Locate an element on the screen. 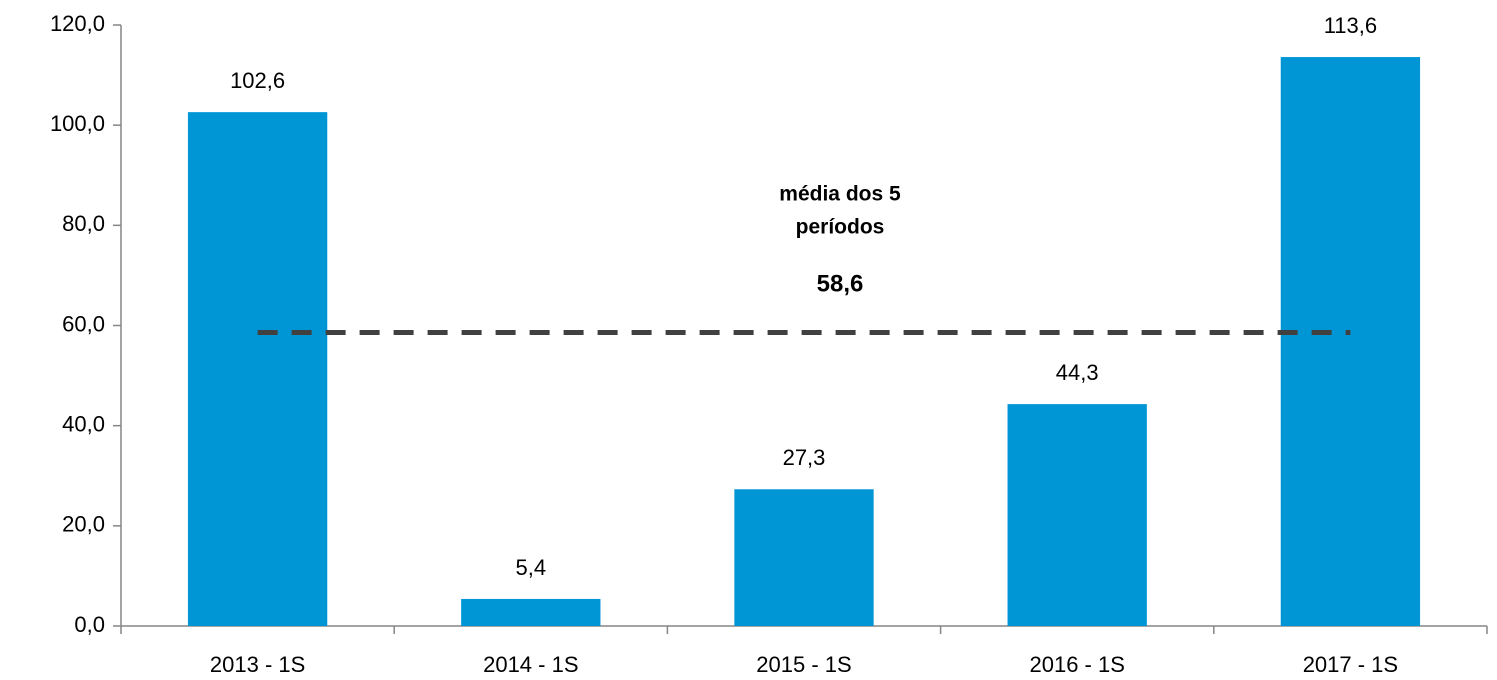 This screenshot has height=680, width=1497. value-label: 44,3 is located at coordinates (1077, 372).